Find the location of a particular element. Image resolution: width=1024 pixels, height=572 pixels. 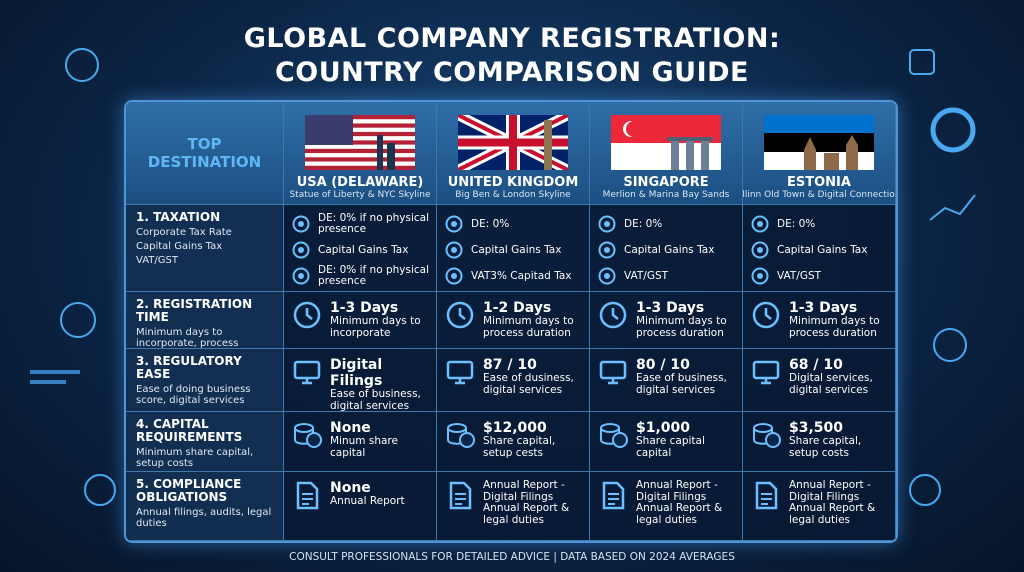

title-line: GLOBAL COMPANY REGISTRATION: is located at coordinates (512, 38).